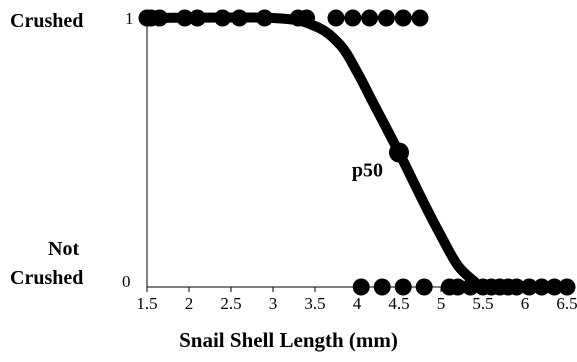 This screenshot has height=362, width=577. I want to click on not-crushed-category-label-line1: Not, so click(64, 249).